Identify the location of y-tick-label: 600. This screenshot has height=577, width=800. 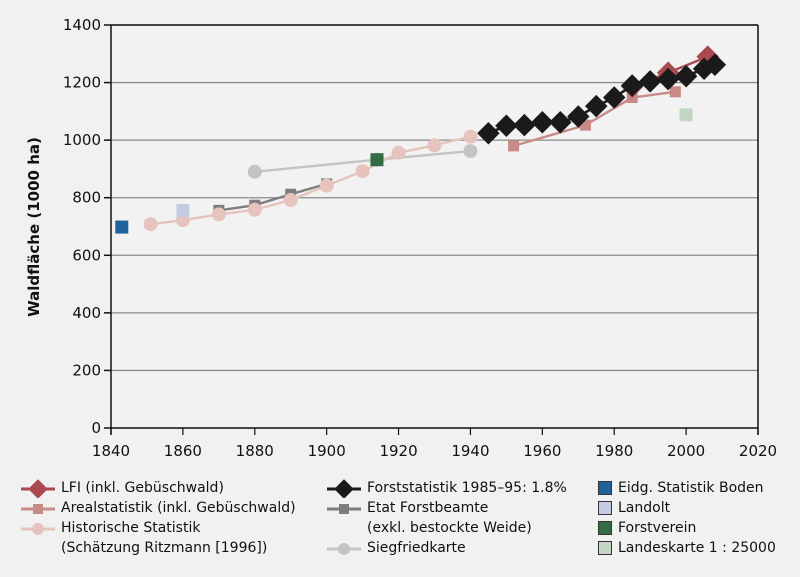
(86, 255).